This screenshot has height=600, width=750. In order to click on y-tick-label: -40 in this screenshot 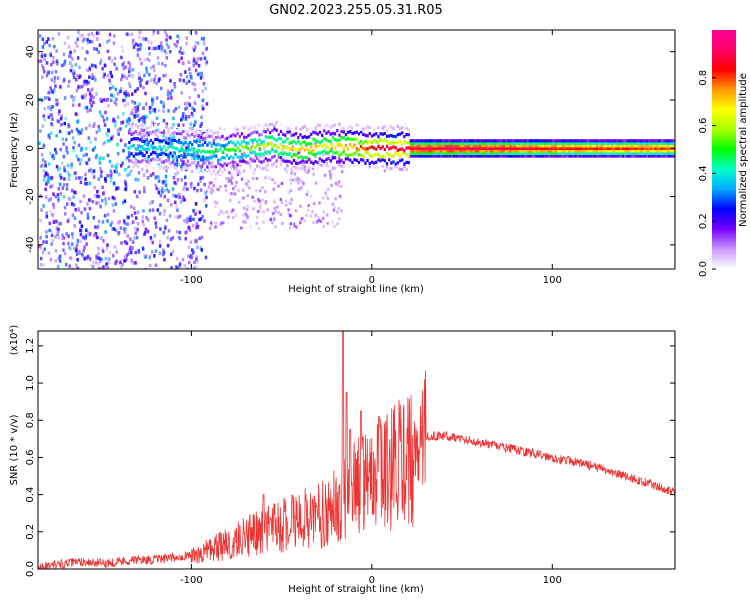, I will do `click(30, 245)`.